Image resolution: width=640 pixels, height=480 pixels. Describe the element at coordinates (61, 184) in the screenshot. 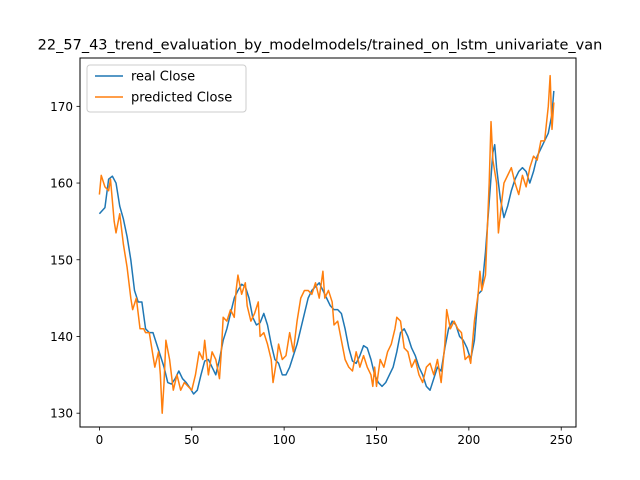

I see `y-tick-label: 160` at that location.